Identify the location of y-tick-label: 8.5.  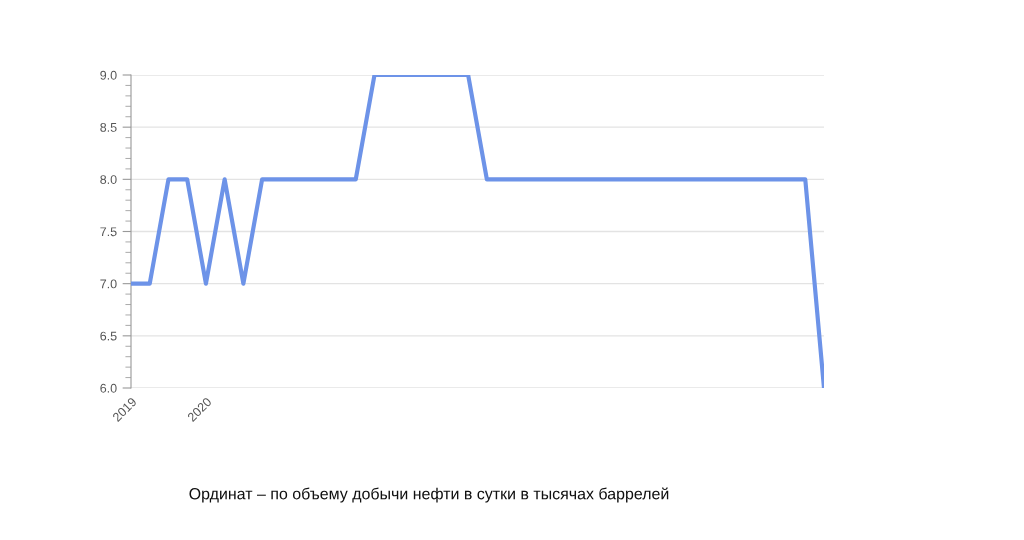
(108, 127).